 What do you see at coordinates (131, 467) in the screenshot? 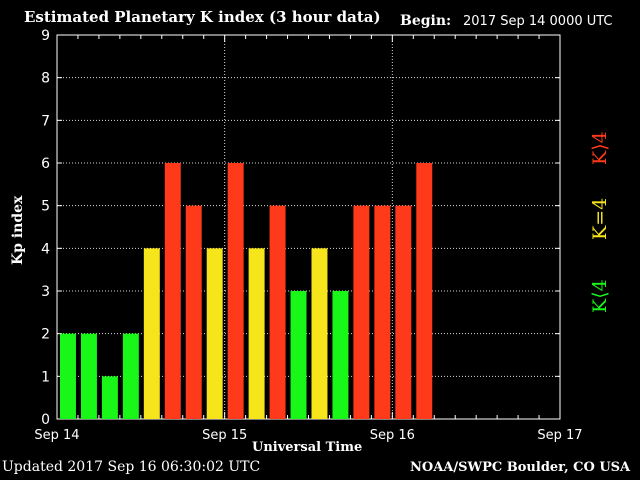
I see `updated-timestamp: Updated 2017 Sep 16 06:30:02 UTC` at bounding box center [131, 467].